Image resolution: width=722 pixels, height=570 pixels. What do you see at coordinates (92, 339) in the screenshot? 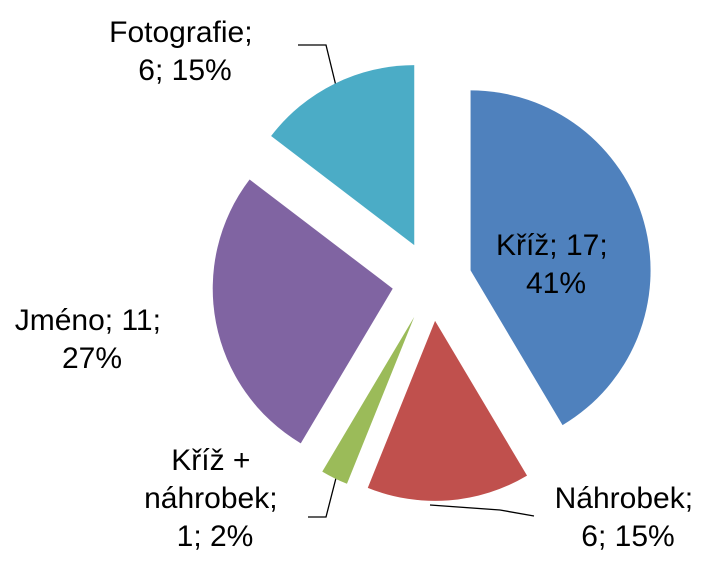
I see `data-label: Jméno; 11; 27%` at bounding box center [92, 339].